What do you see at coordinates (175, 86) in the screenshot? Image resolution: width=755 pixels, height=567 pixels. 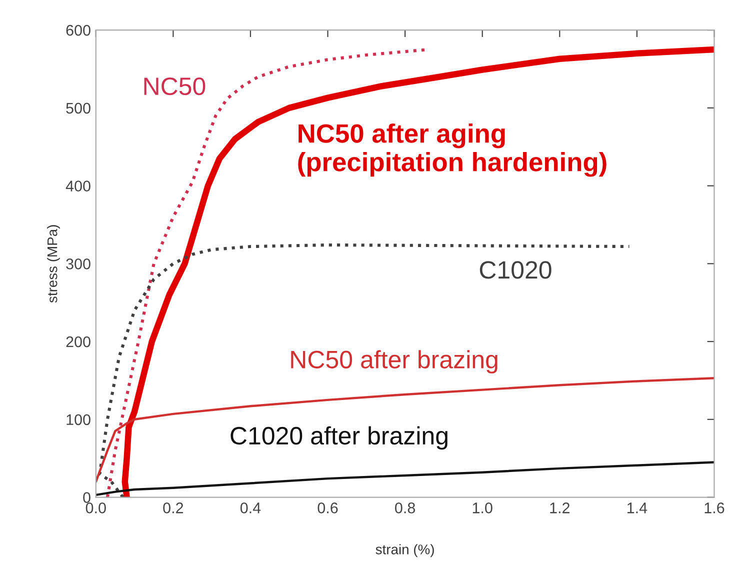 I see `series-label: NC50` at bounding box center [175, 86].